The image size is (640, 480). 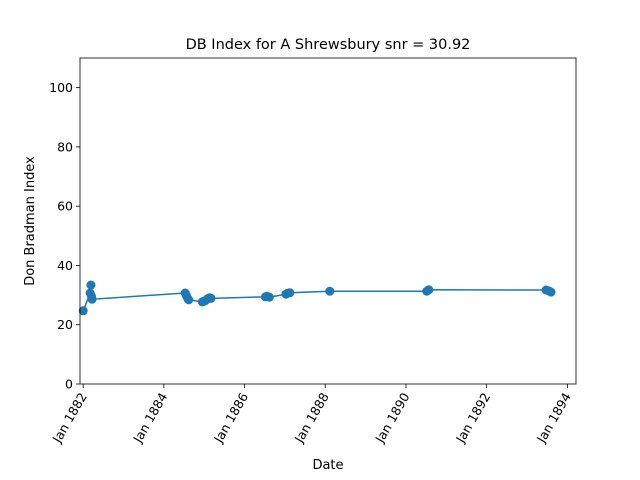 What do you see at coordinates (327, 465) in the screenshot?
I see `x-axis-label: Date` at bounding box center [327, 465].